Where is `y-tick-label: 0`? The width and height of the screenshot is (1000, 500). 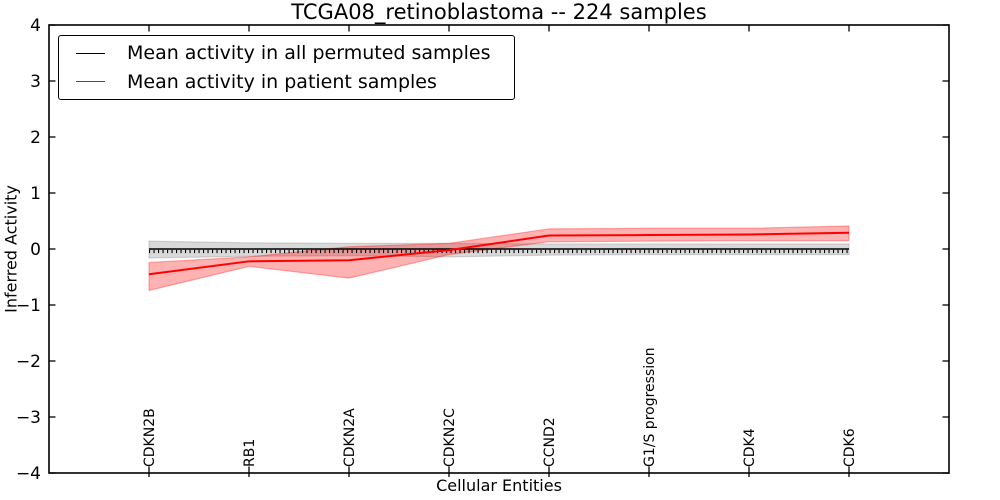
y-tick-label: 0 is located at coordinates (35, 250).